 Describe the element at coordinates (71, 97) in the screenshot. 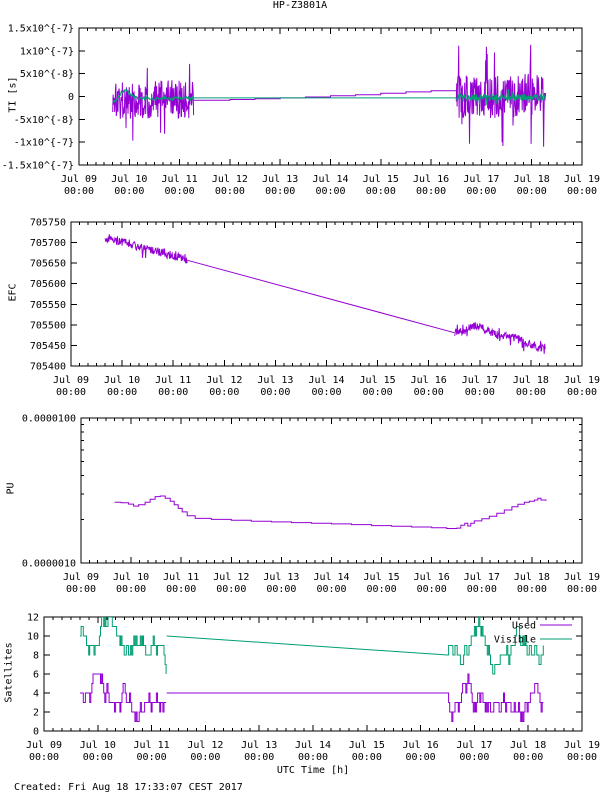

I see `y-tick-label: 0` at that location.